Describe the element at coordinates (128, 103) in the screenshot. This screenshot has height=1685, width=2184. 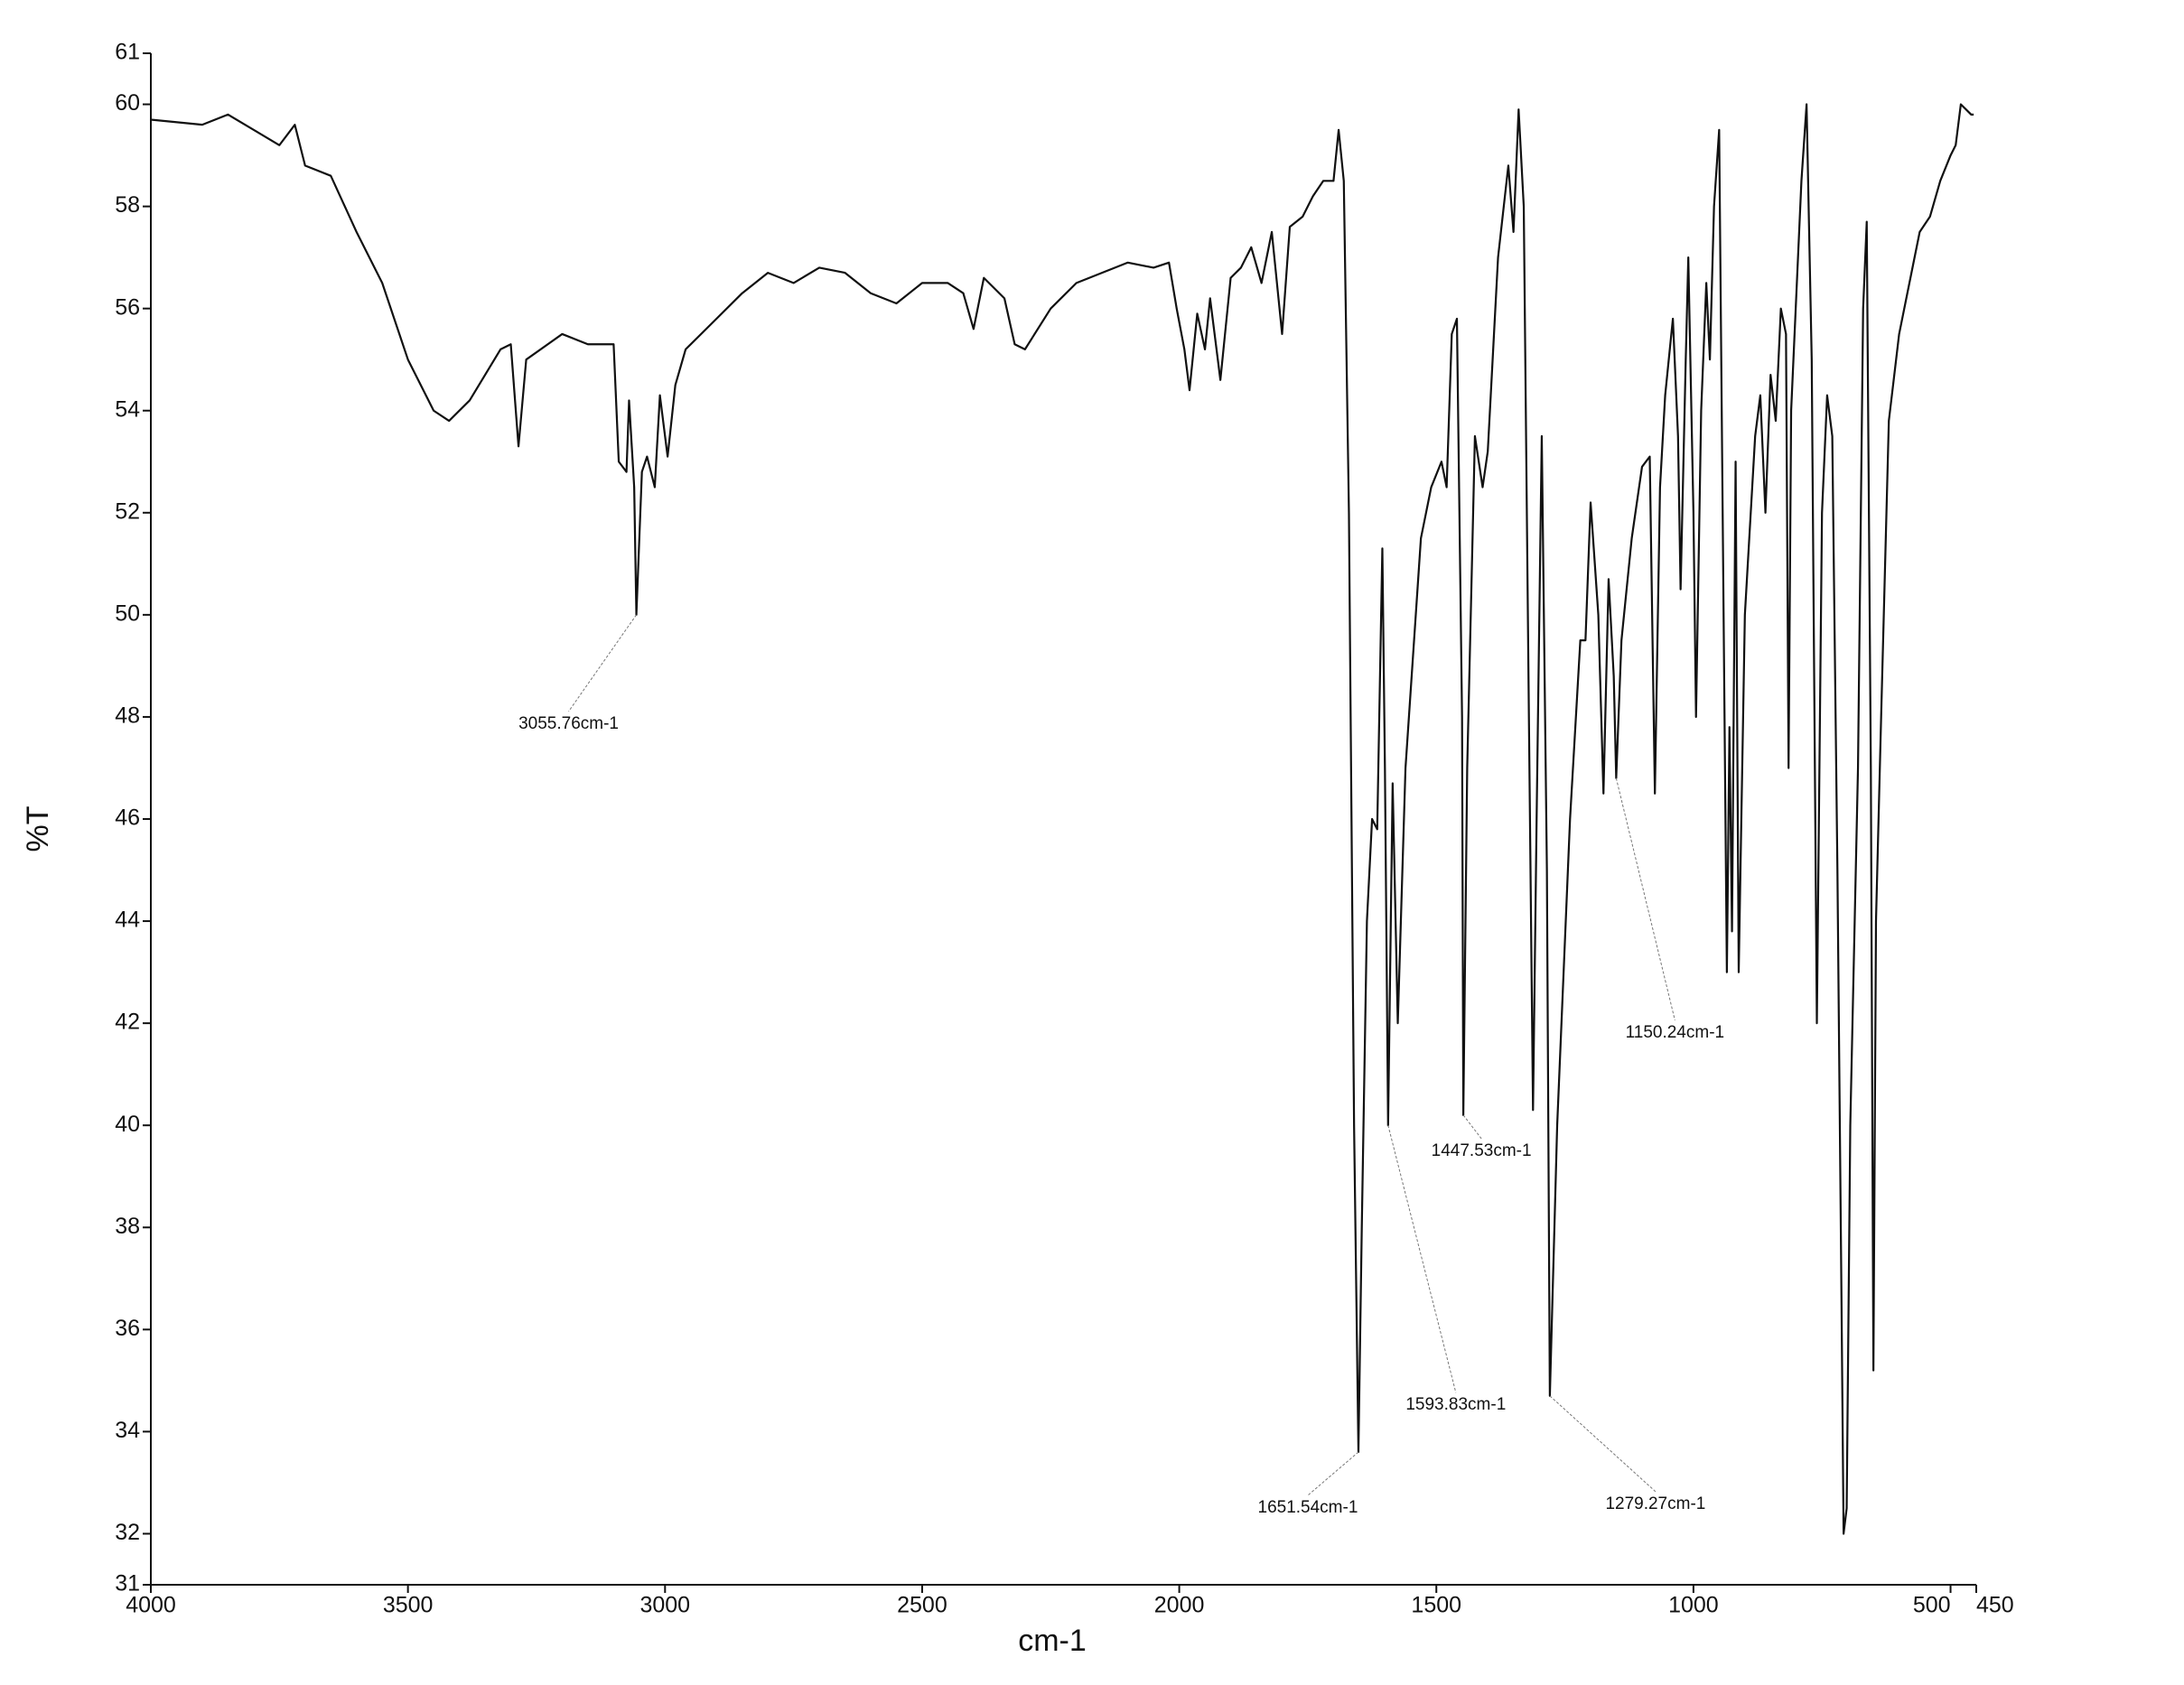
I see `y-tick-label: 60` at that location.